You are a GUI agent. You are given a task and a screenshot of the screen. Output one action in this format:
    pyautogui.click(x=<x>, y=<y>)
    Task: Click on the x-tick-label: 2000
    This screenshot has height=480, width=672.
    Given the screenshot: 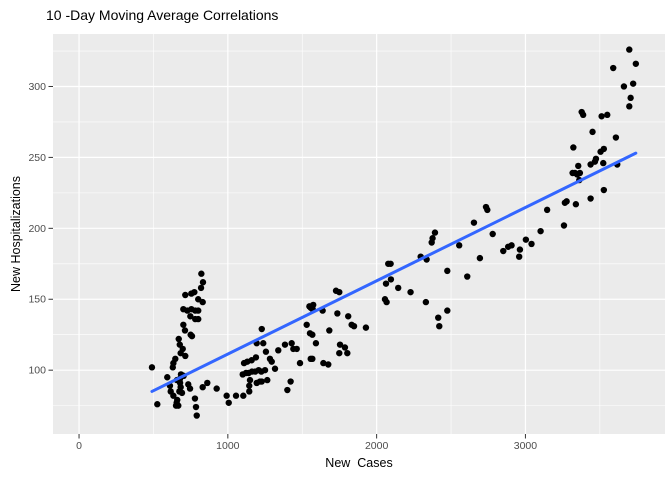 What is the action you would take?
    pyautogui.click(x=377, y=446)
    